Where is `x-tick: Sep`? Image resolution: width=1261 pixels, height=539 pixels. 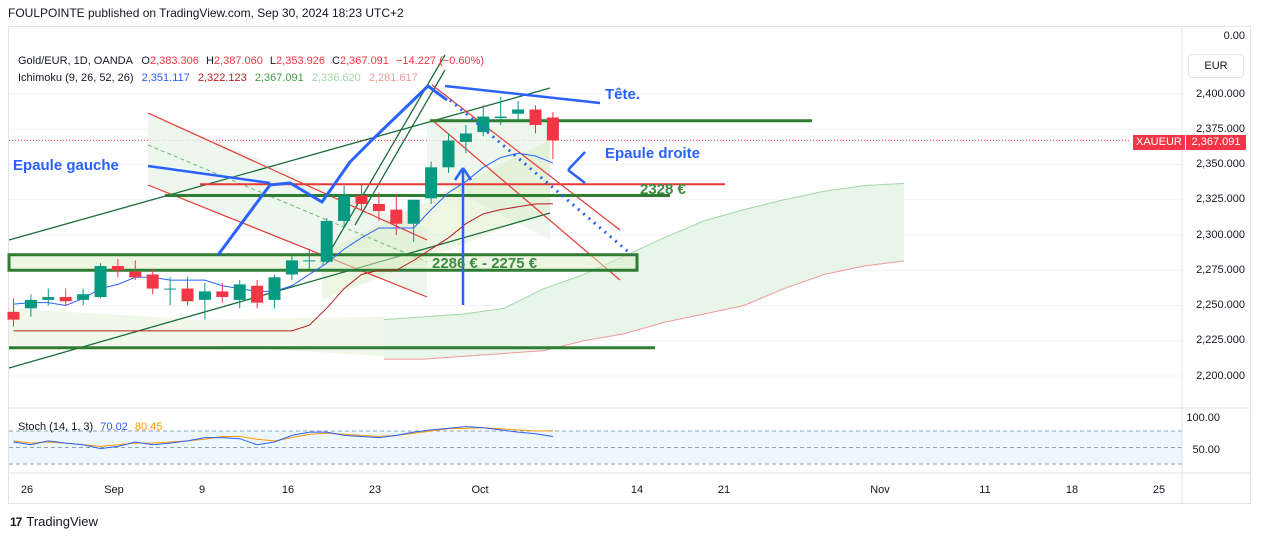 x-tick: Sep is located at coordinates (114, 490).